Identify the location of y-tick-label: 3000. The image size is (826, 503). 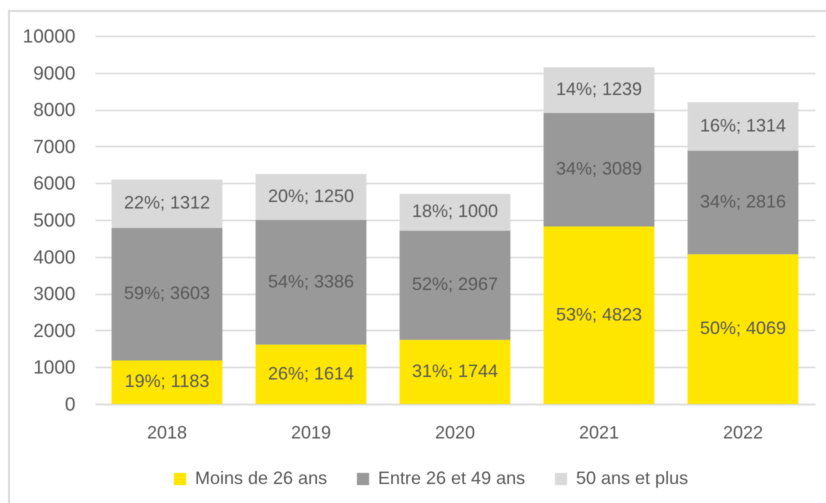
(54, 295).